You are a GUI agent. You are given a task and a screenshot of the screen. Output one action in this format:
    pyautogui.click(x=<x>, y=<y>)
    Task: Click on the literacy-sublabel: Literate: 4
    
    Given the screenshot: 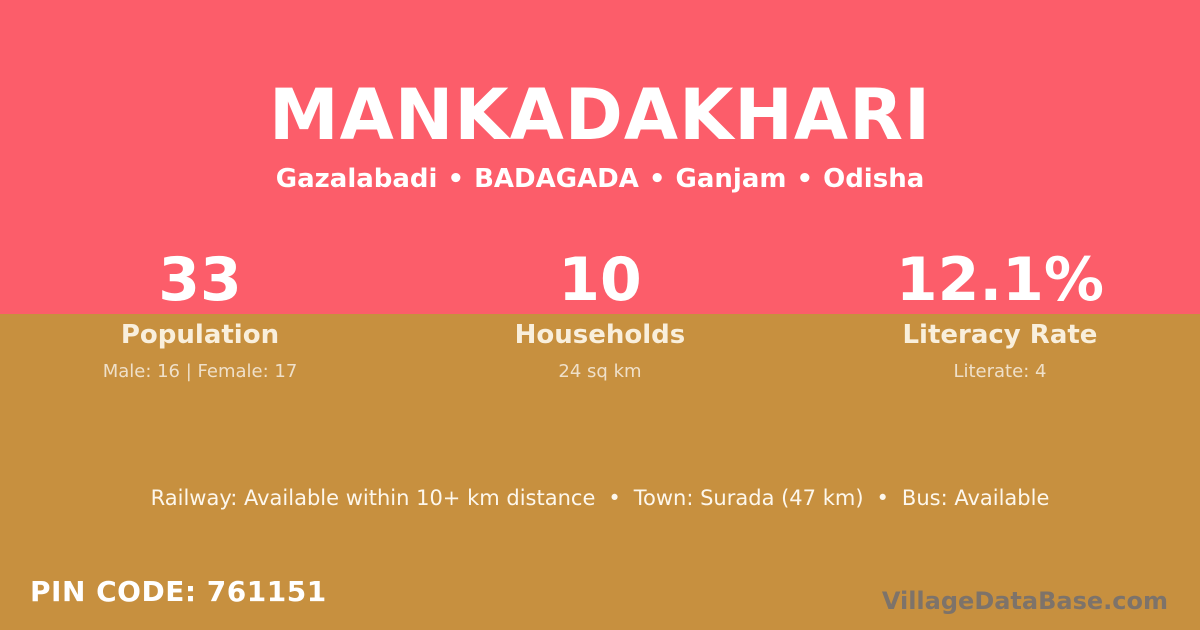 What is the action you would take?
    pyautogui.click(x=1000, y=372)
    